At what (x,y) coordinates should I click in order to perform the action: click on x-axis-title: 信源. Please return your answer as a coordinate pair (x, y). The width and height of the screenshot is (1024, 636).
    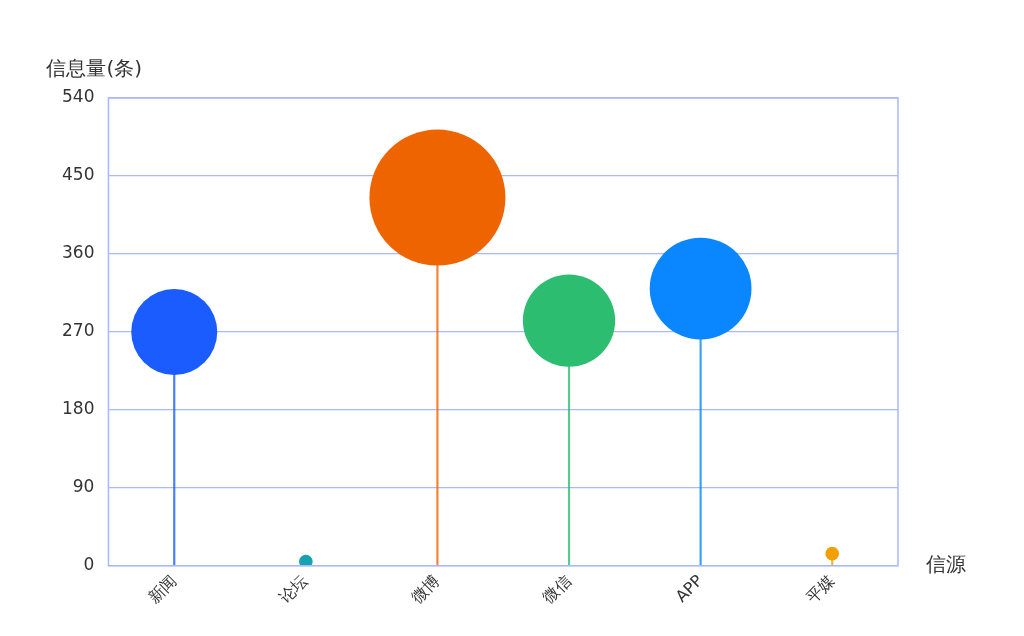
    Looking at the image, I should click on (946, 564).